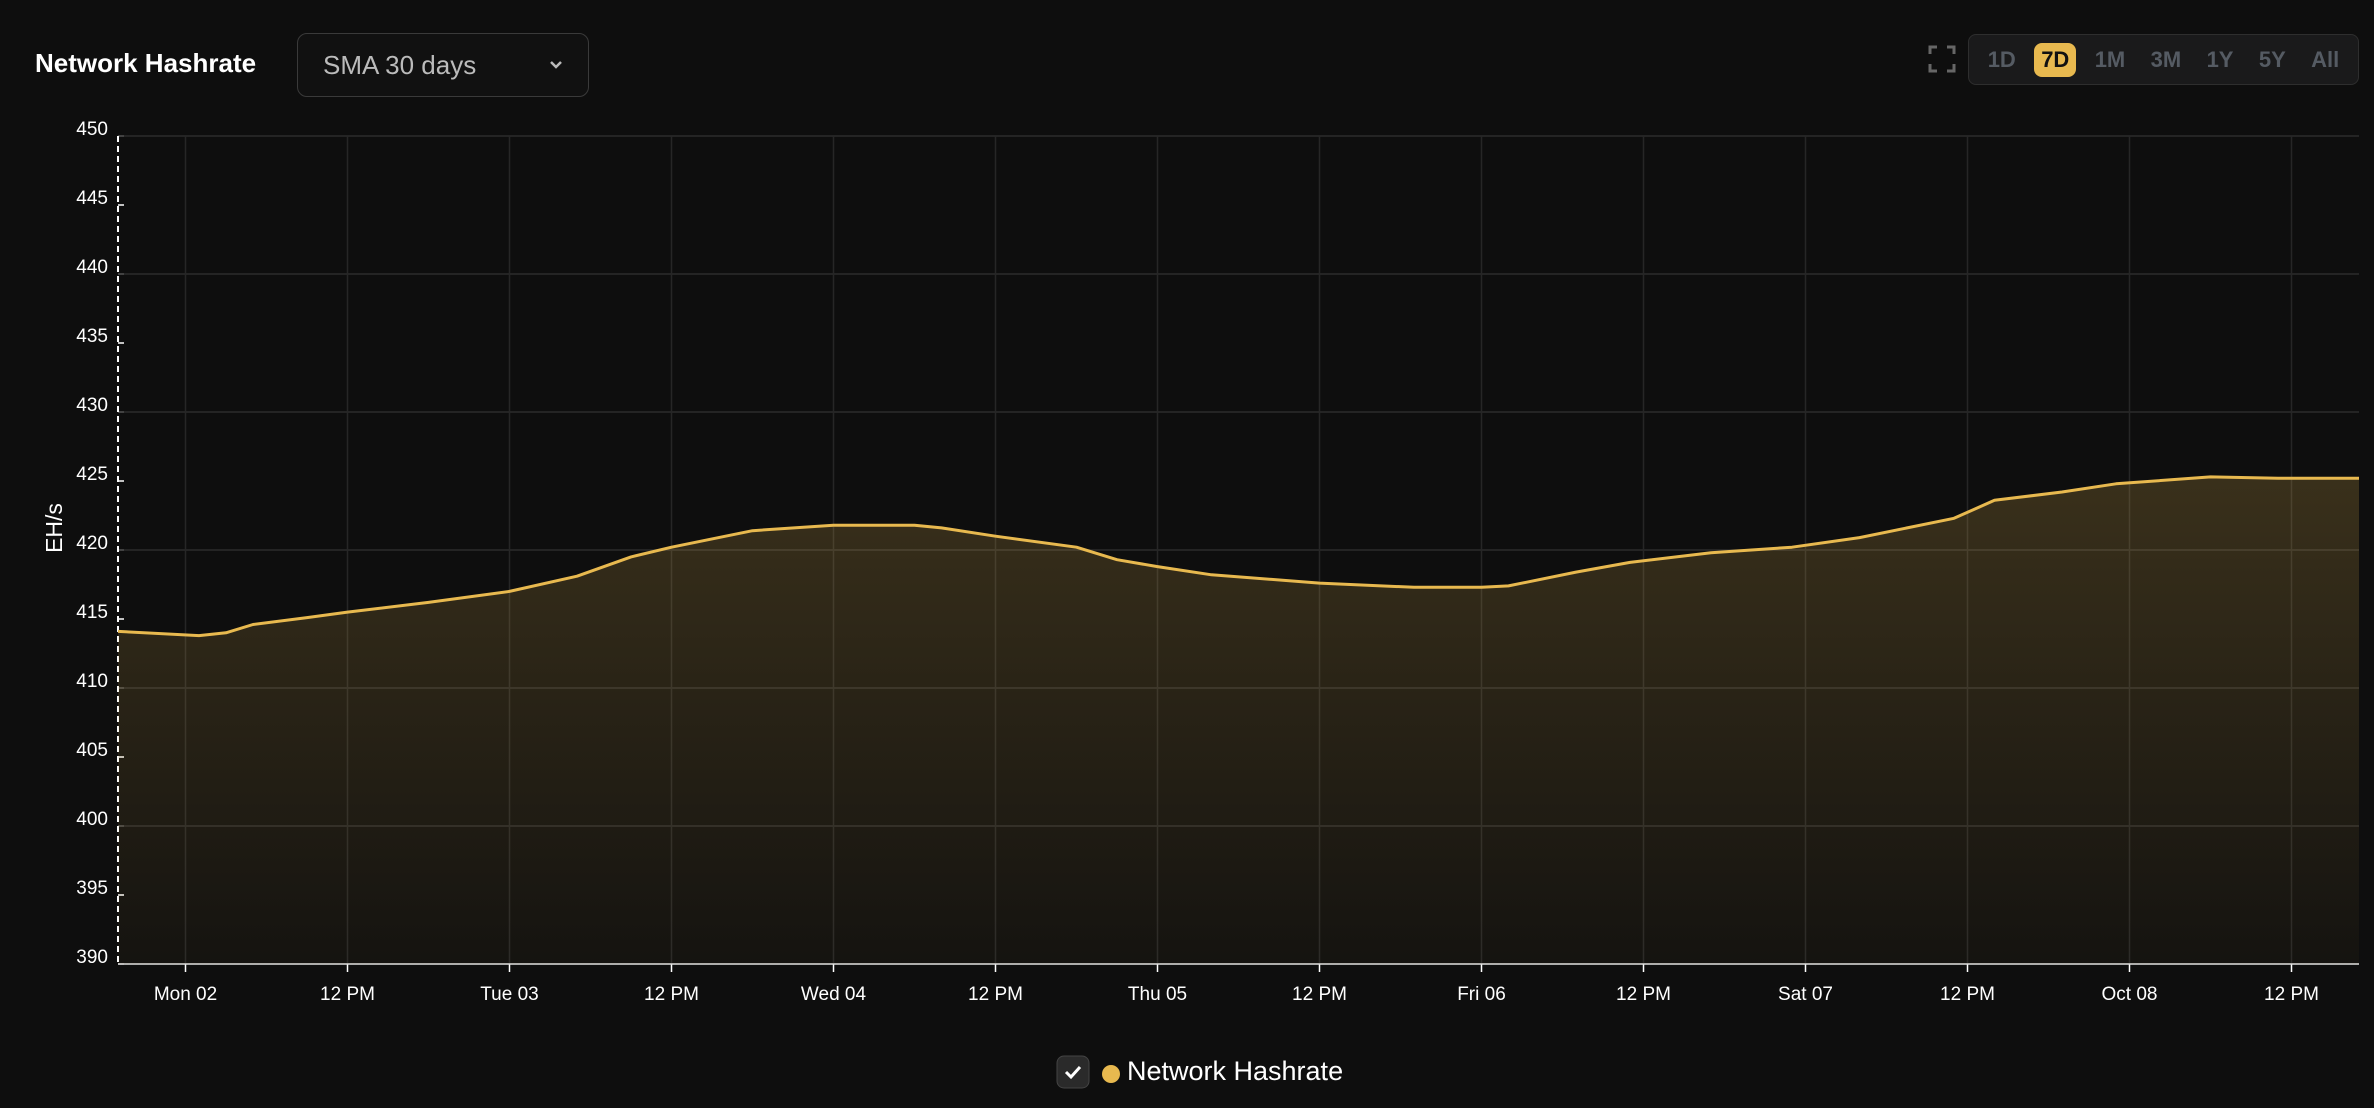 The width and height of the screenshot is (2374, 1108). I want to click on x-tick-label: Mon 02, so click(185, 994).